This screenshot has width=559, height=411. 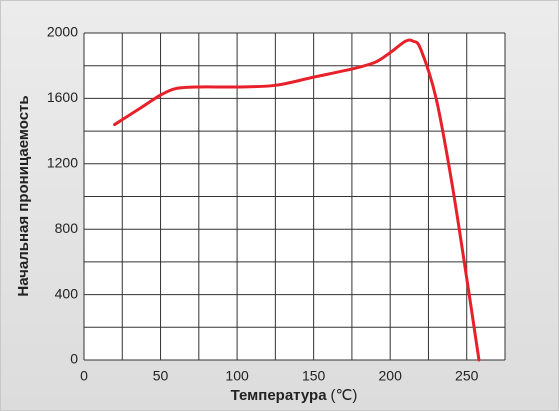 What do you see at coordinates (391, 376) in the screenshot?
I see `x-tick-label: 200` at bounding box center [391, 376].